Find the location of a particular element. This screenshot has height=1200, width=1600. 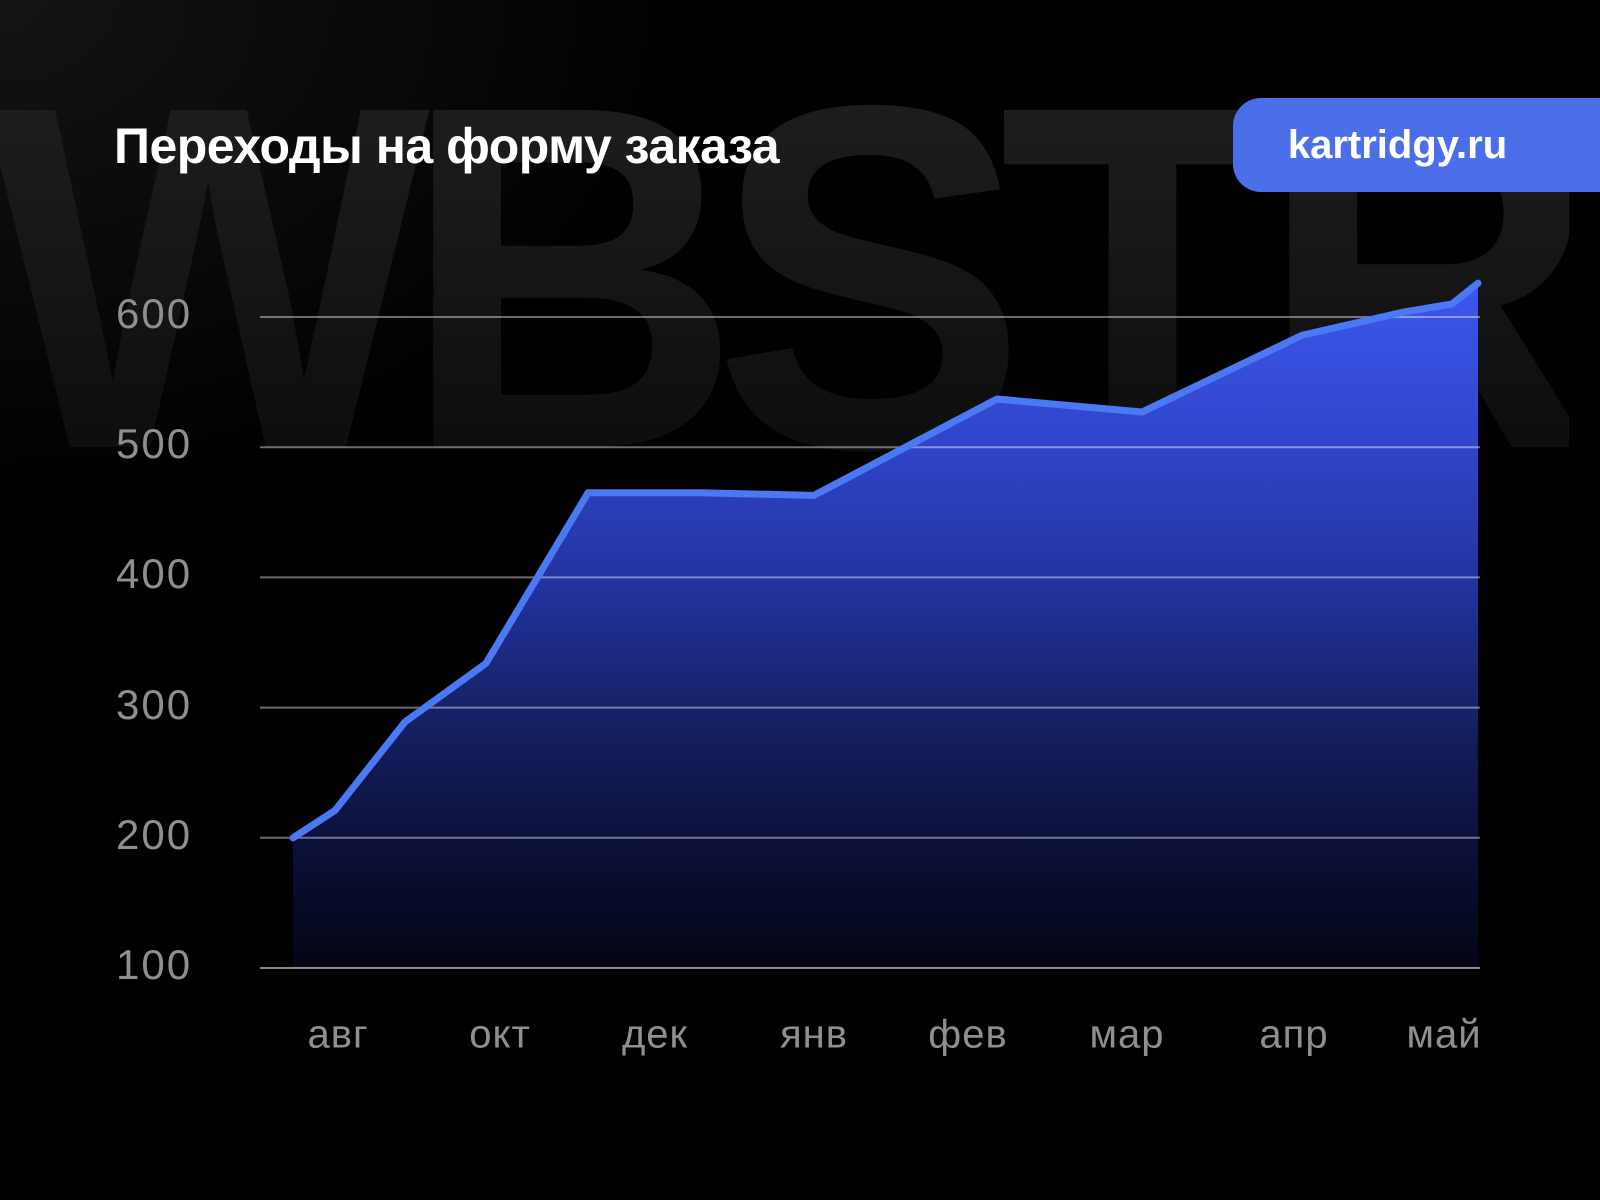

x-tick-label-фев: фев is located at coordinates (968, 1034).